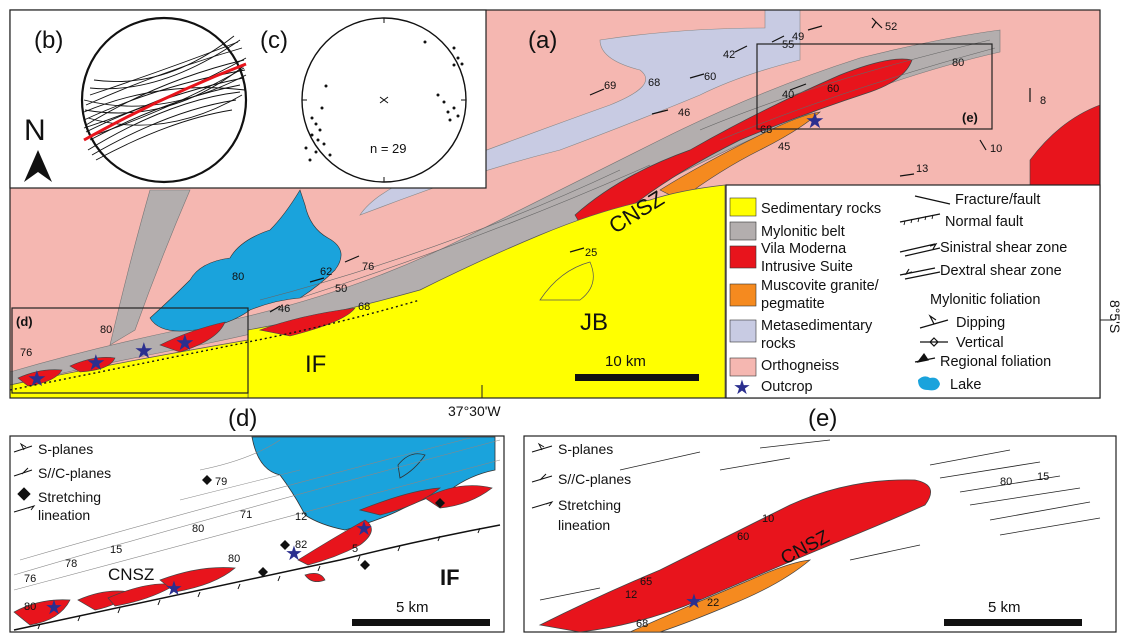 This screenshot has height=637, width=1127. What do you see at coordinates (69, 497) in the screenshot?
I see `inset-d-legend-stretching: Stretching` at bounding box center [69, 497].